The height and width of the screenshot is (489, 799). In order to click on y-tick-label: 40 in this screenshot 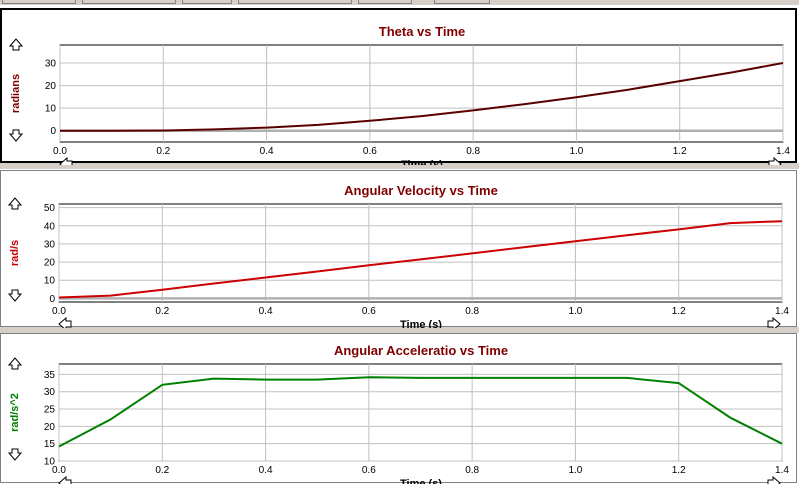, I will do `click(50, 226)`.